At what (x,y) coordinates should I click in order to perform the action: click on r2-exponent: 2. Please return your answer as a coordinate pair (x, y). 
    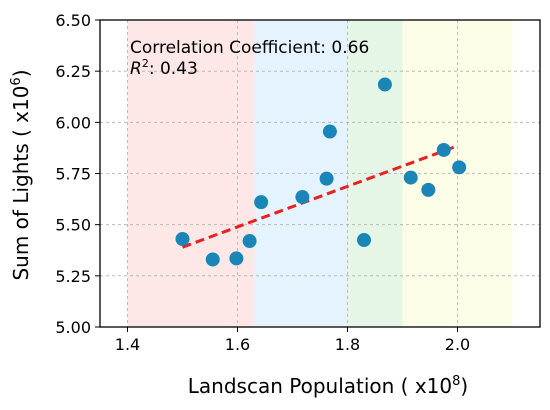
    Looking at the image, I should click on (145, 63).